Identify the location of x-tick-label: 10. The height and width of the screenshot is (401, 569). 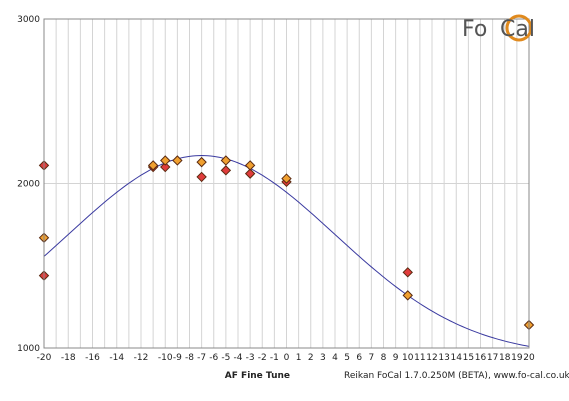
(408, 358).